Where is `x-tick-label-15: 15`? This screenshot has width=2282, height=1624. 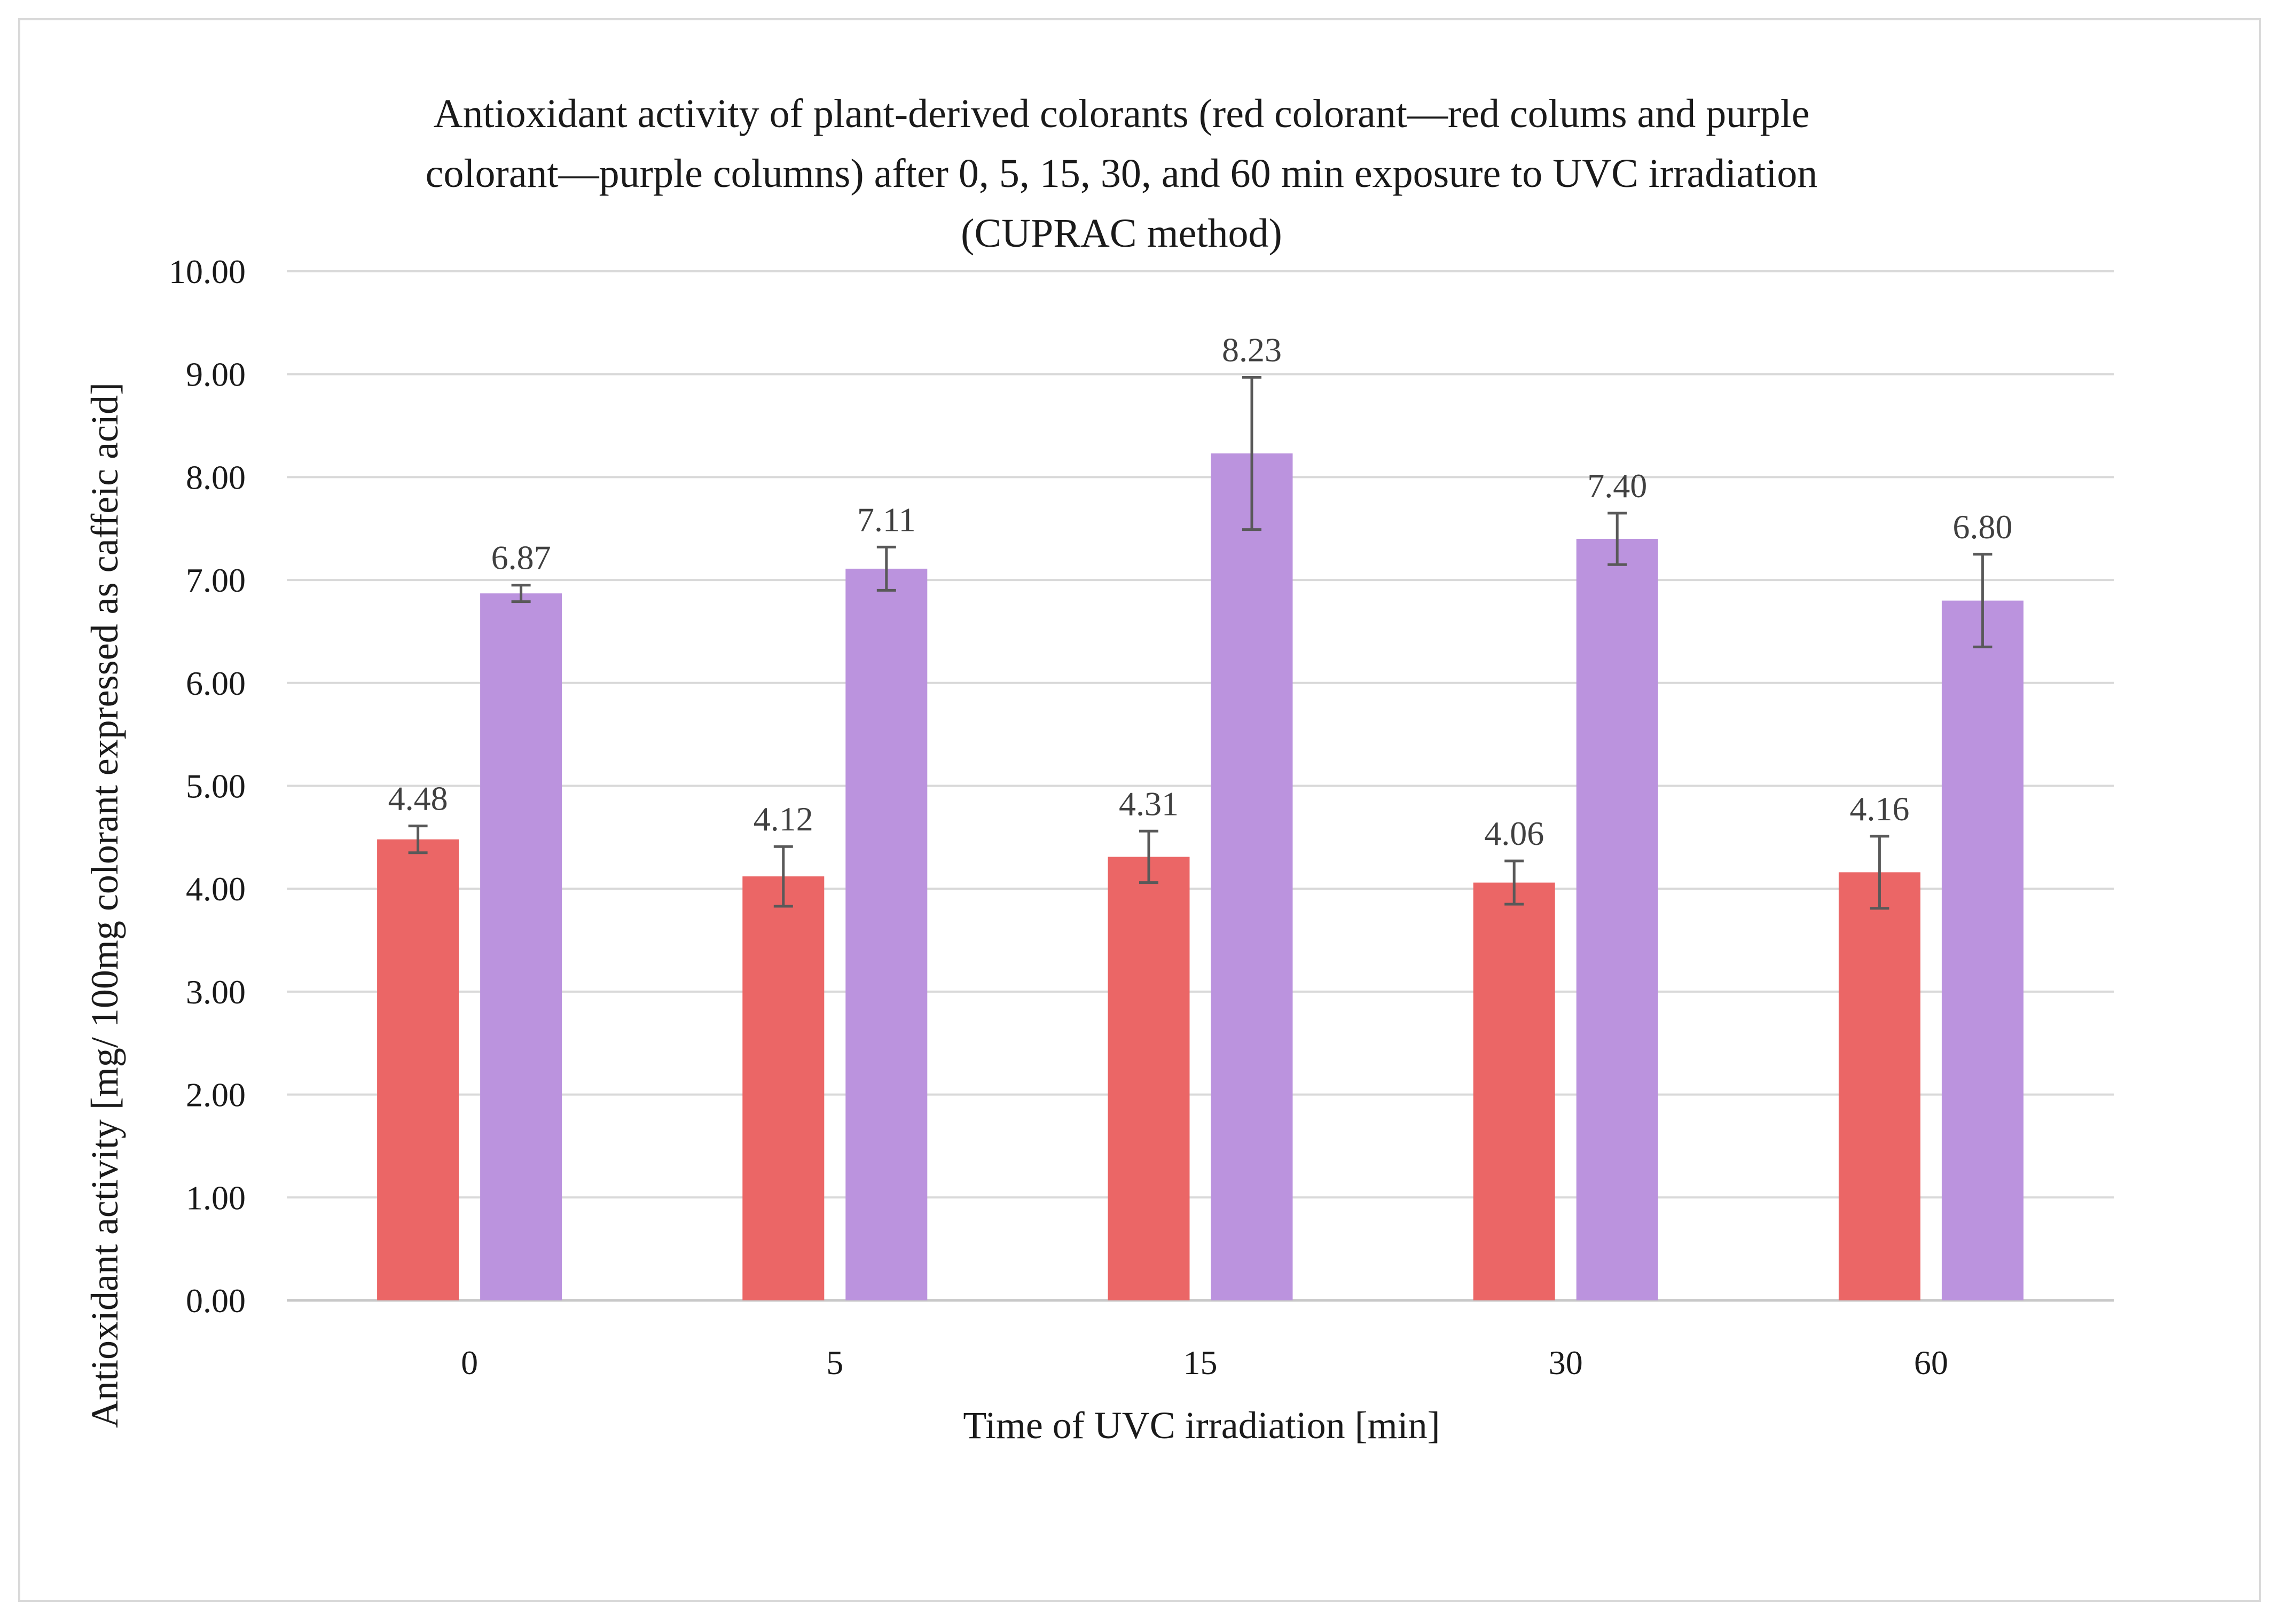 x-tick-label-15: 15 is located at coordinates (1200, 1363).